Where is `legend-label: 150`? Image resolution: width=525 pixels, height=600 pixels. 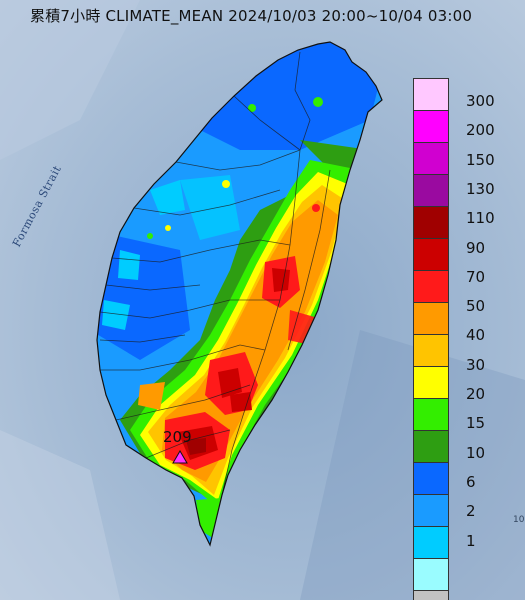 legend-label: 150 is located at coordinates (480, 159).